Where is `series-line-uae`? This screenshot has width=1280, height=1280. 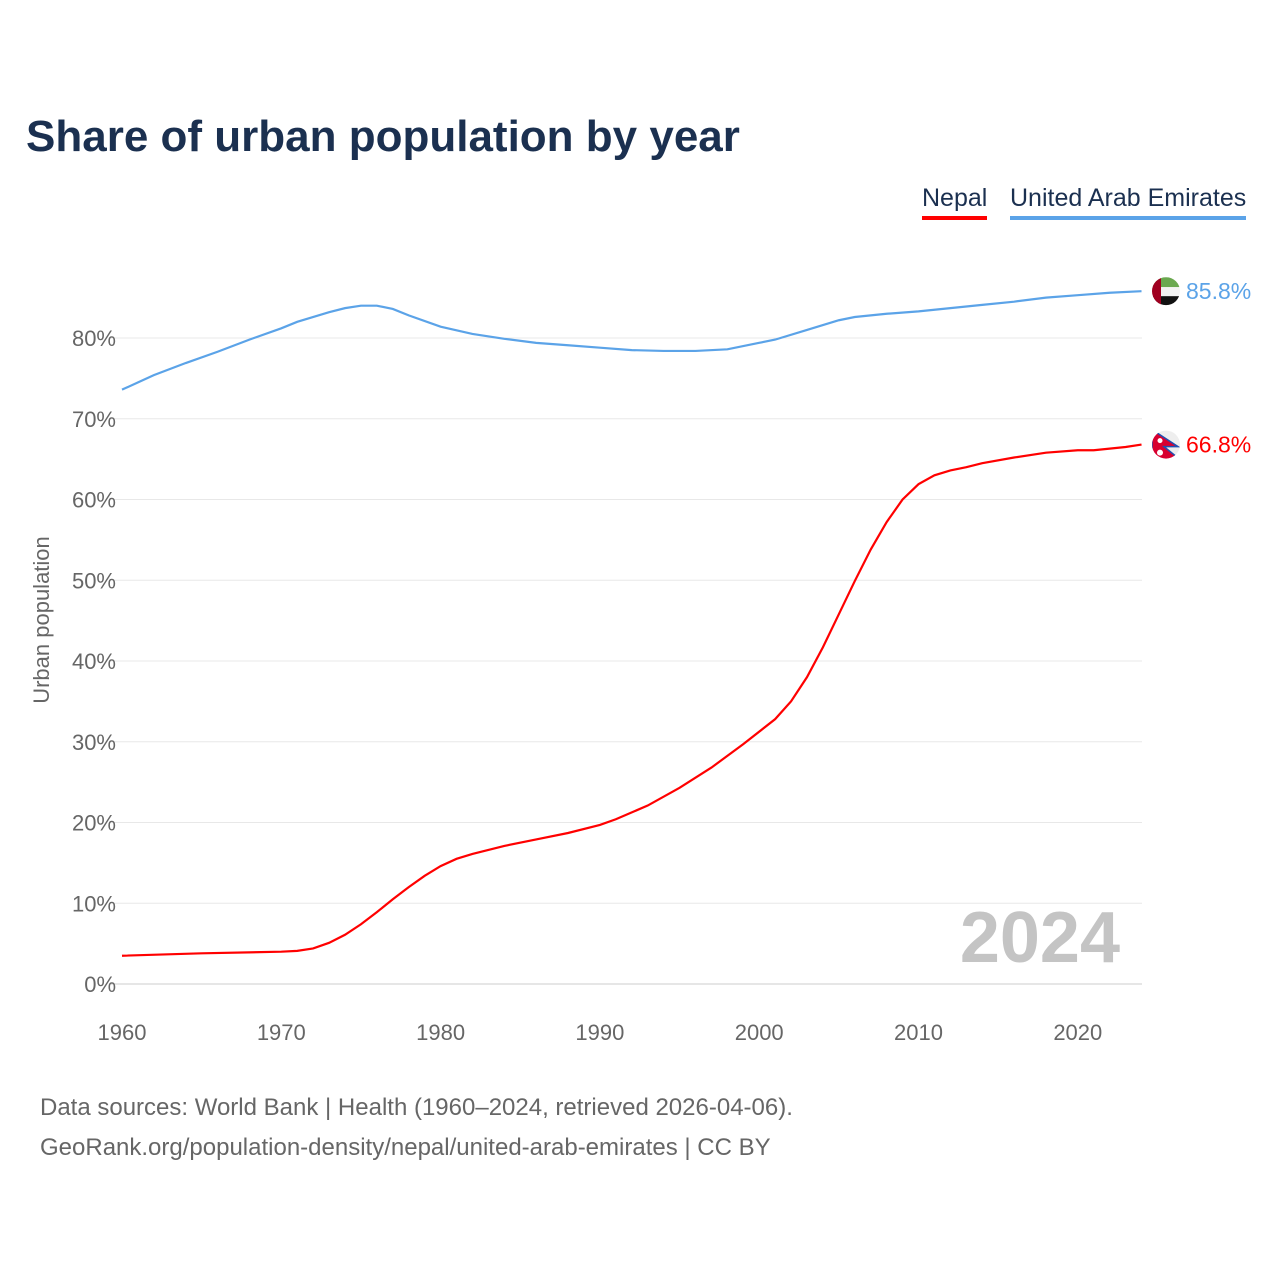
series-line-uae is located at coordinates (631, 340).